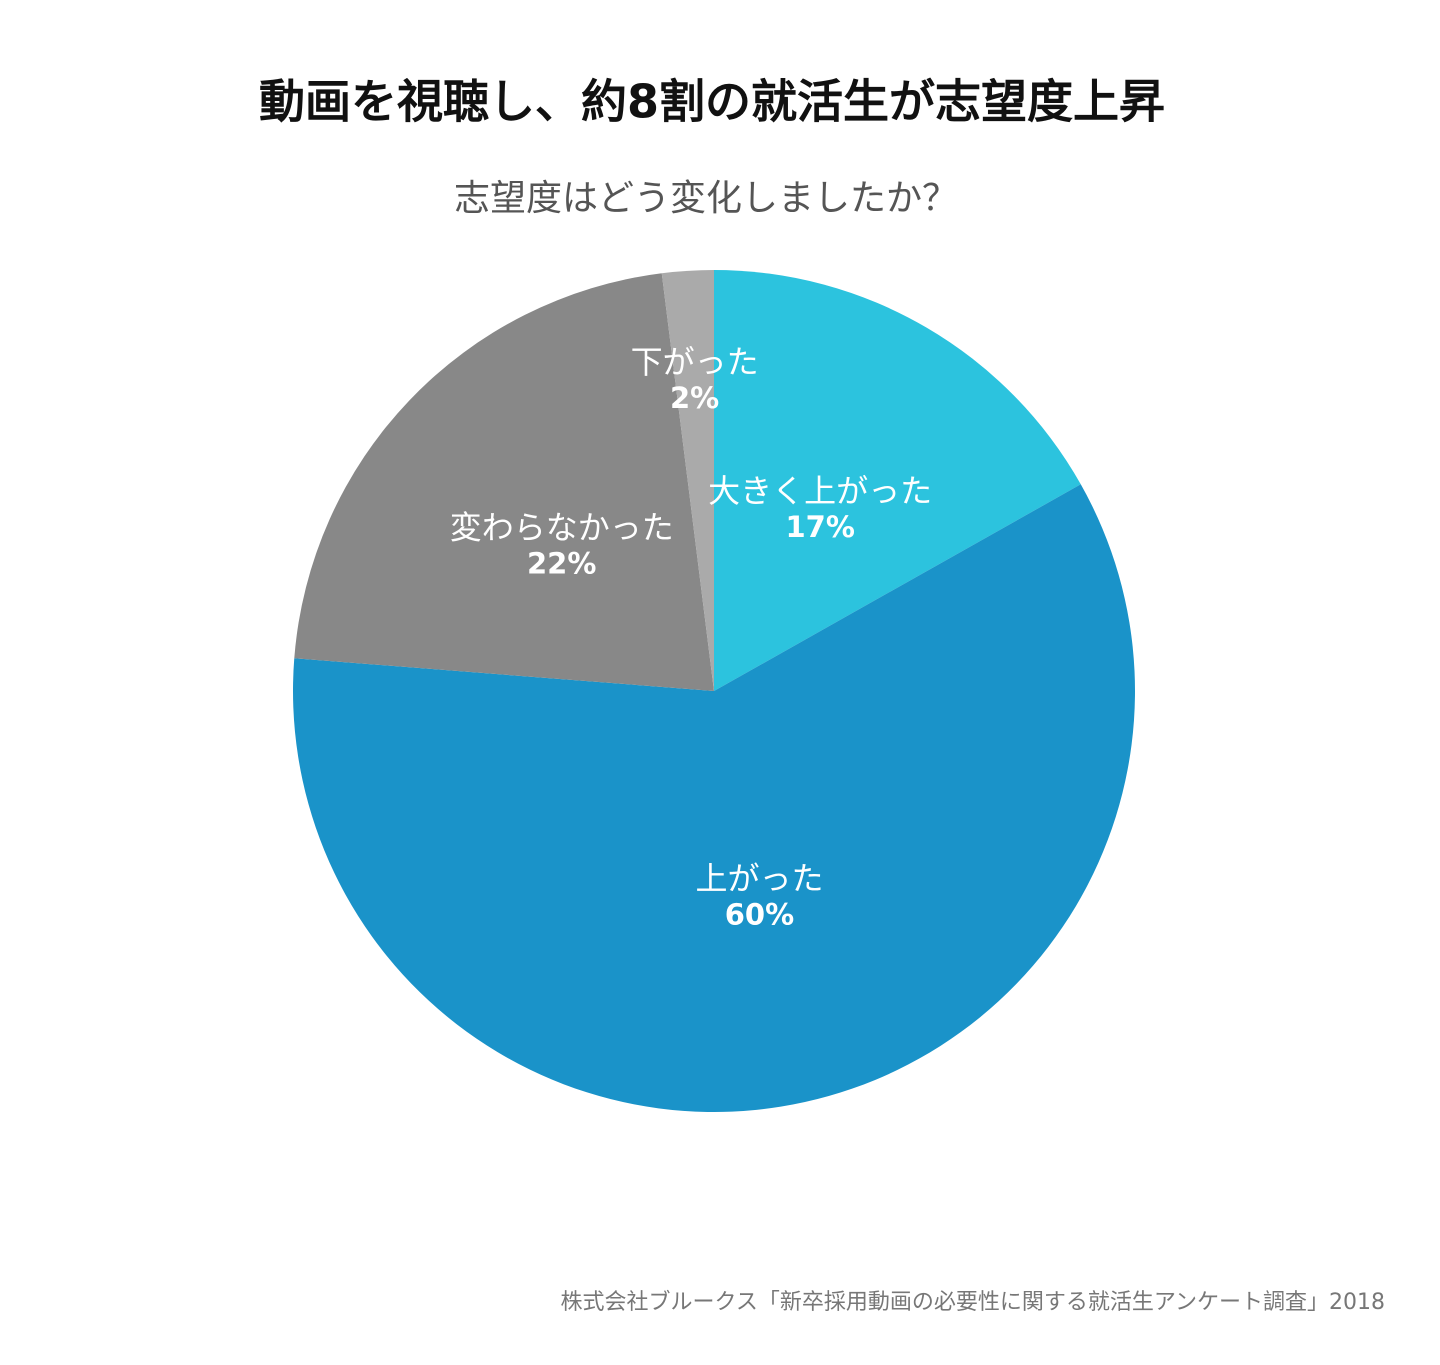 This screenshot has height=1365, width=1440. Describe the element at coordinates (820, 491) in the screenshot. I see `slice-name: 大きく上がった` at that location.